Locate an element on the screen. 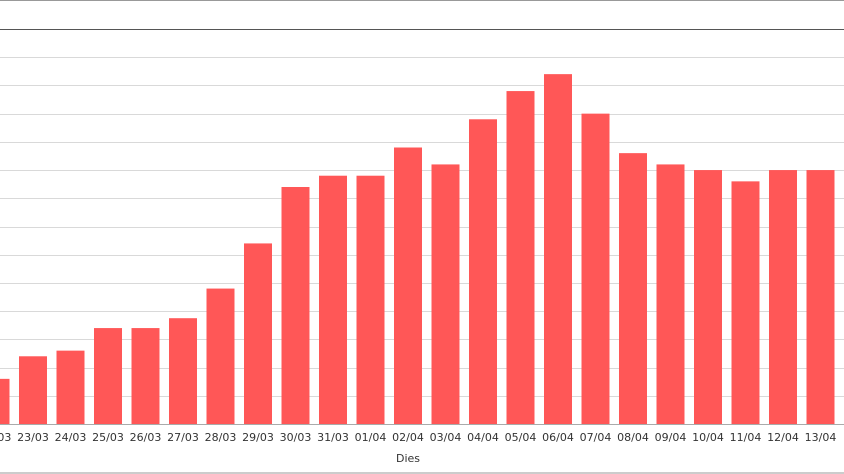 The height and width of the screenshot is (474, 844). x-tick-label: 30/03 is located at coordinates (296, 437).